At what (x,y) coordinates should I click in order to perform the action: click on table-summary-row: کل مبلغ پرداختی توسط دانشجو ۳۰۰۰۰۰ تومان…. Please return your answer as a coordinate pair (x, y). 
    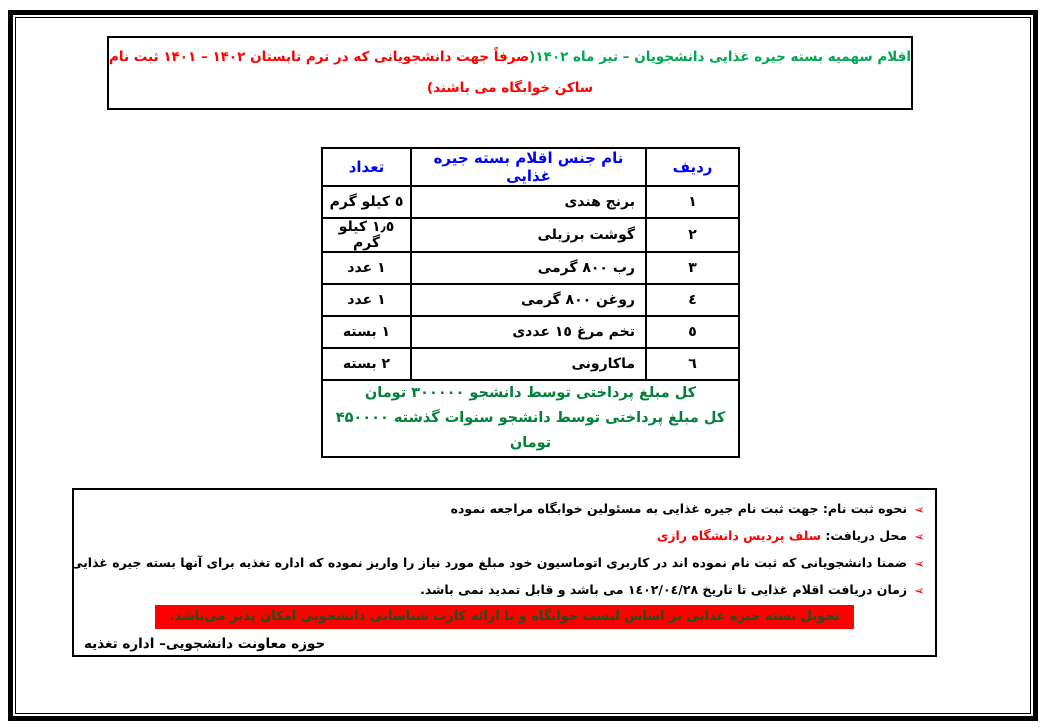
    Looking at the image, I should click on (530, 418).